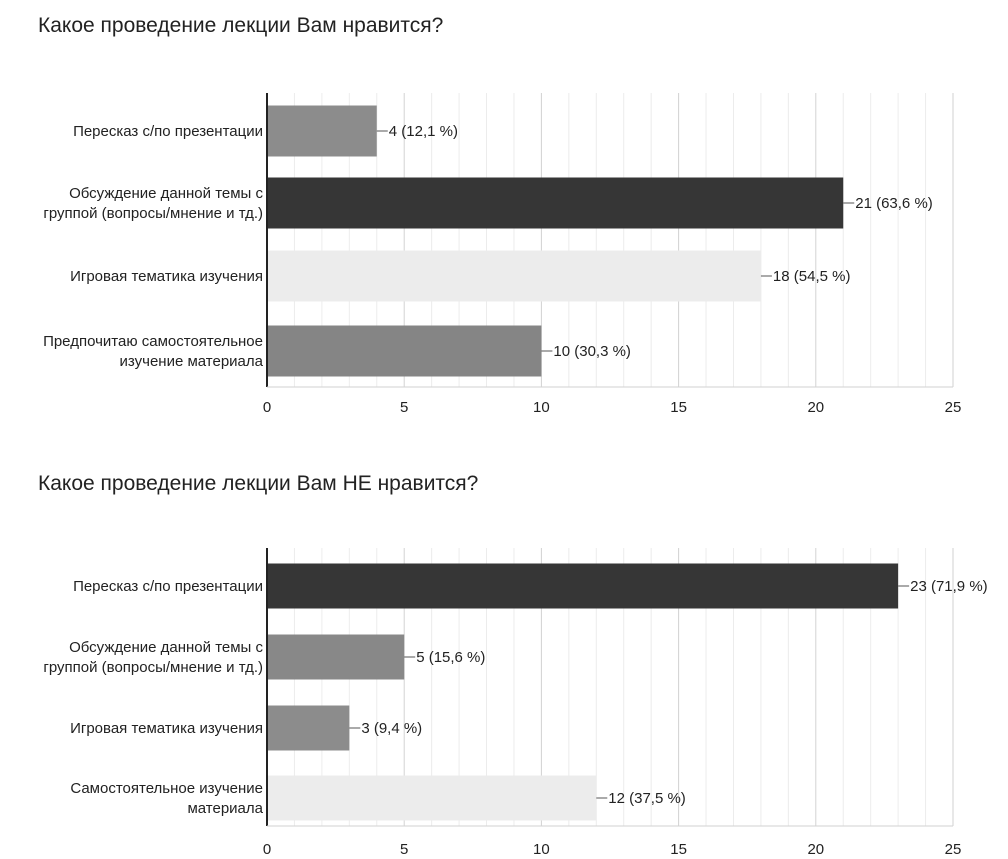  Describe the element at coordinates (153, 341) in the screenshot. I see `category-label-line: Предпочитаю самостоятельное` at that location.